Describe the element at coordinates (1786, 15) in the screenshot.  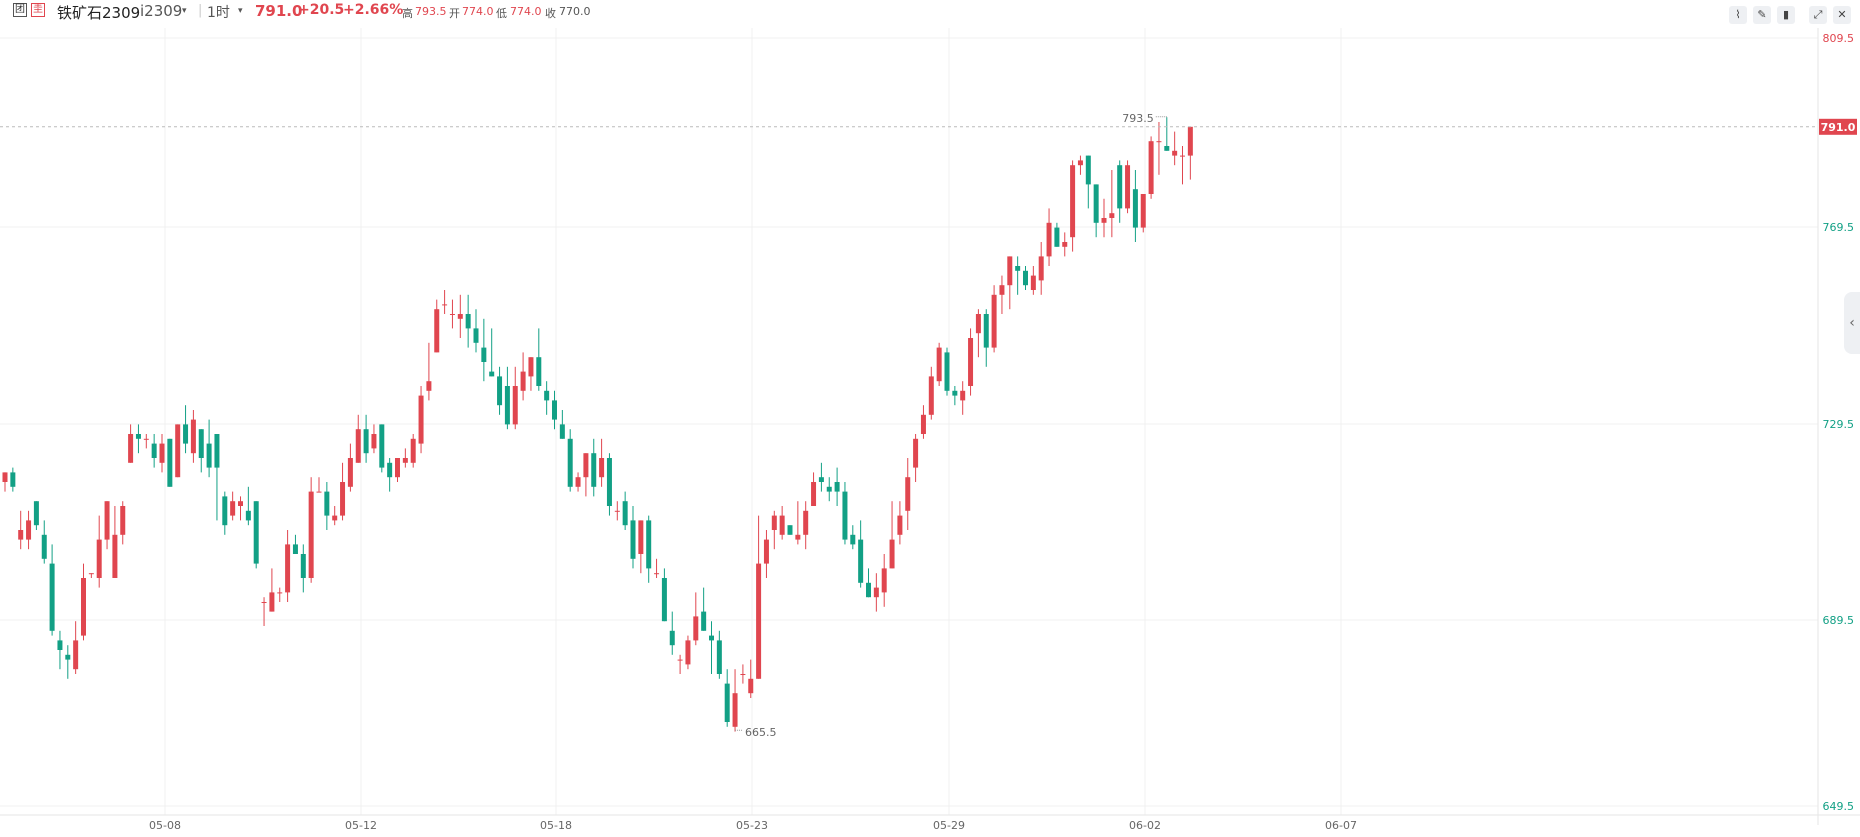
I see `candlestick-icon: ▮` at that location.